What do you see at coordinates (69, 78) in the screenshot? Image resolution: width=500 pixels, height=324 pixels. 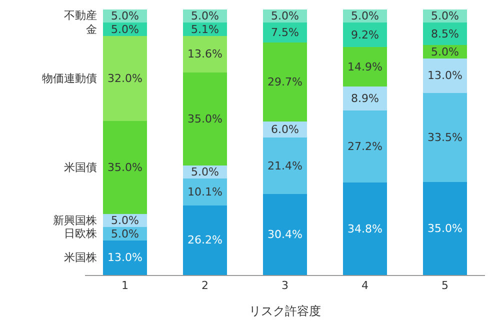 I see `series-label: 物価連動債` at bounding box center [69, 78].